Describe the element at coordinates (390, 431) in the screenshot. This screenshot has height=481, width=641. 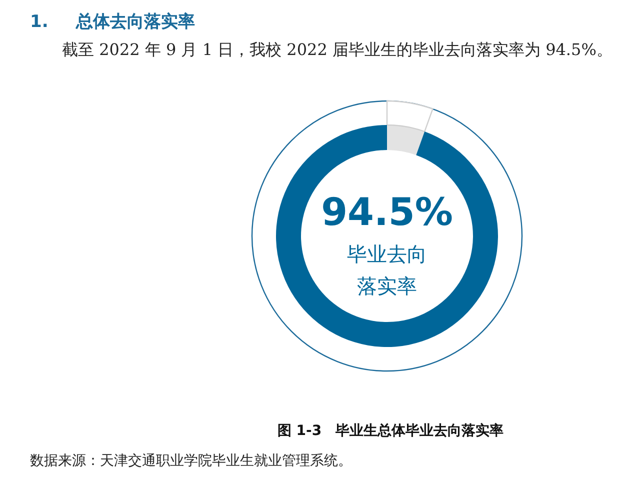
I see `annotation: 图 1-3 毕业生总体毕业去向落实率` at that location.